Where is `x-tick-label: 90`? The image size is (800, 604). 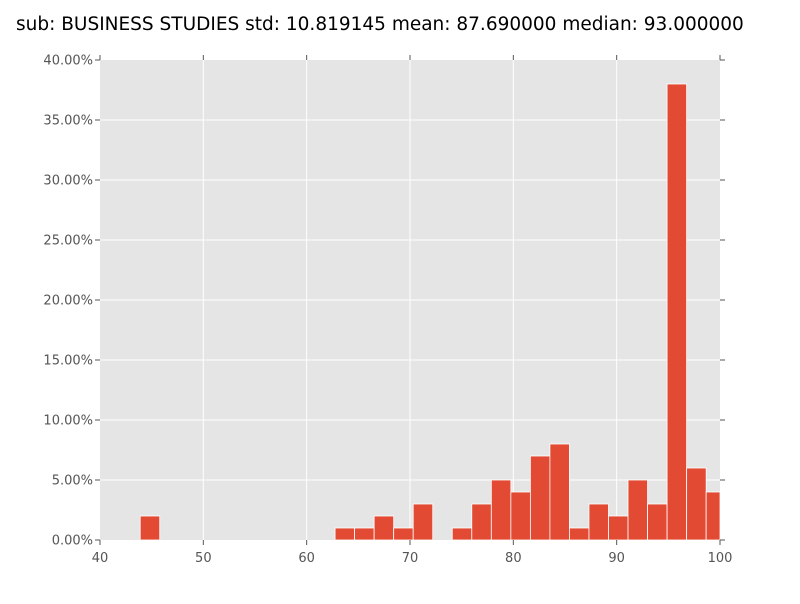 x-tick-label: 90 is located at coordinates (616, 558).